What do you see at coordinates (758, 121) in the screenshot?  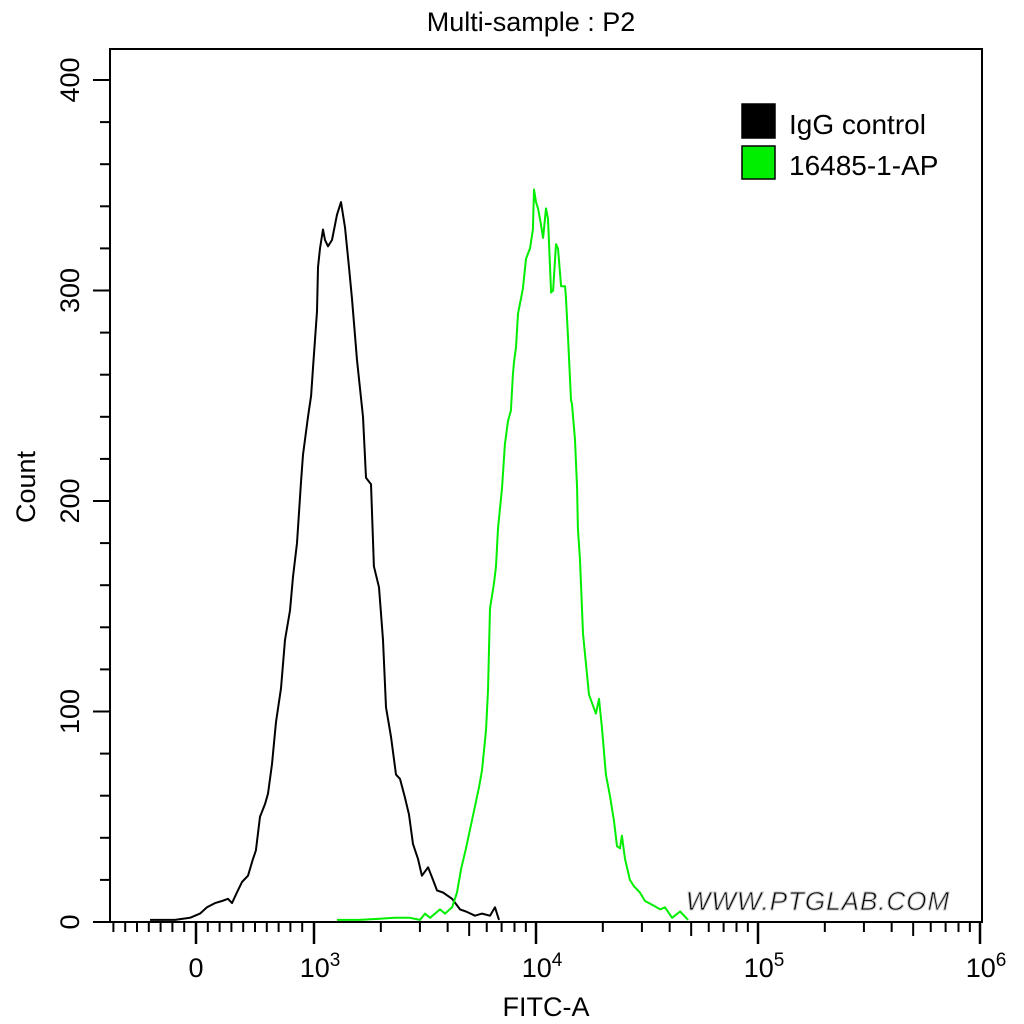 I see `legend-swatch-igg-control` at bounding box center [758, 121].